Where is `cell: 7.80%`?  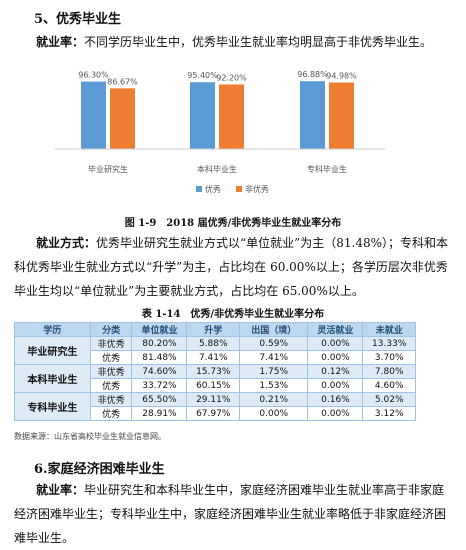
cell: 7.80% is located at coordinates (389, 371).